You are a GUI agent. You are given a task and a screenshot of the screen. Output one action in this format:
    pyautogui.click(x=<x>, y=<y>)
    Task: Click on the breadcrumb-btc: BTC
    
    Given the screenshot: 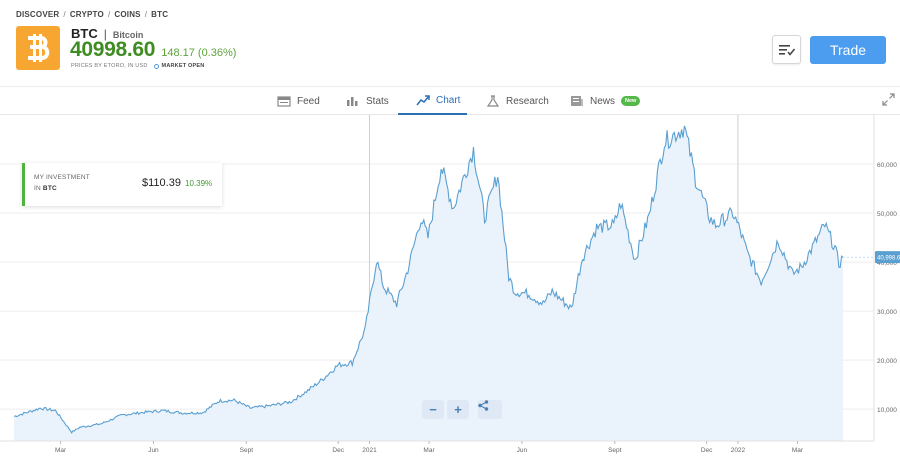 What is the action you would take?
    pyautogui.click(x=160, y=14)
    